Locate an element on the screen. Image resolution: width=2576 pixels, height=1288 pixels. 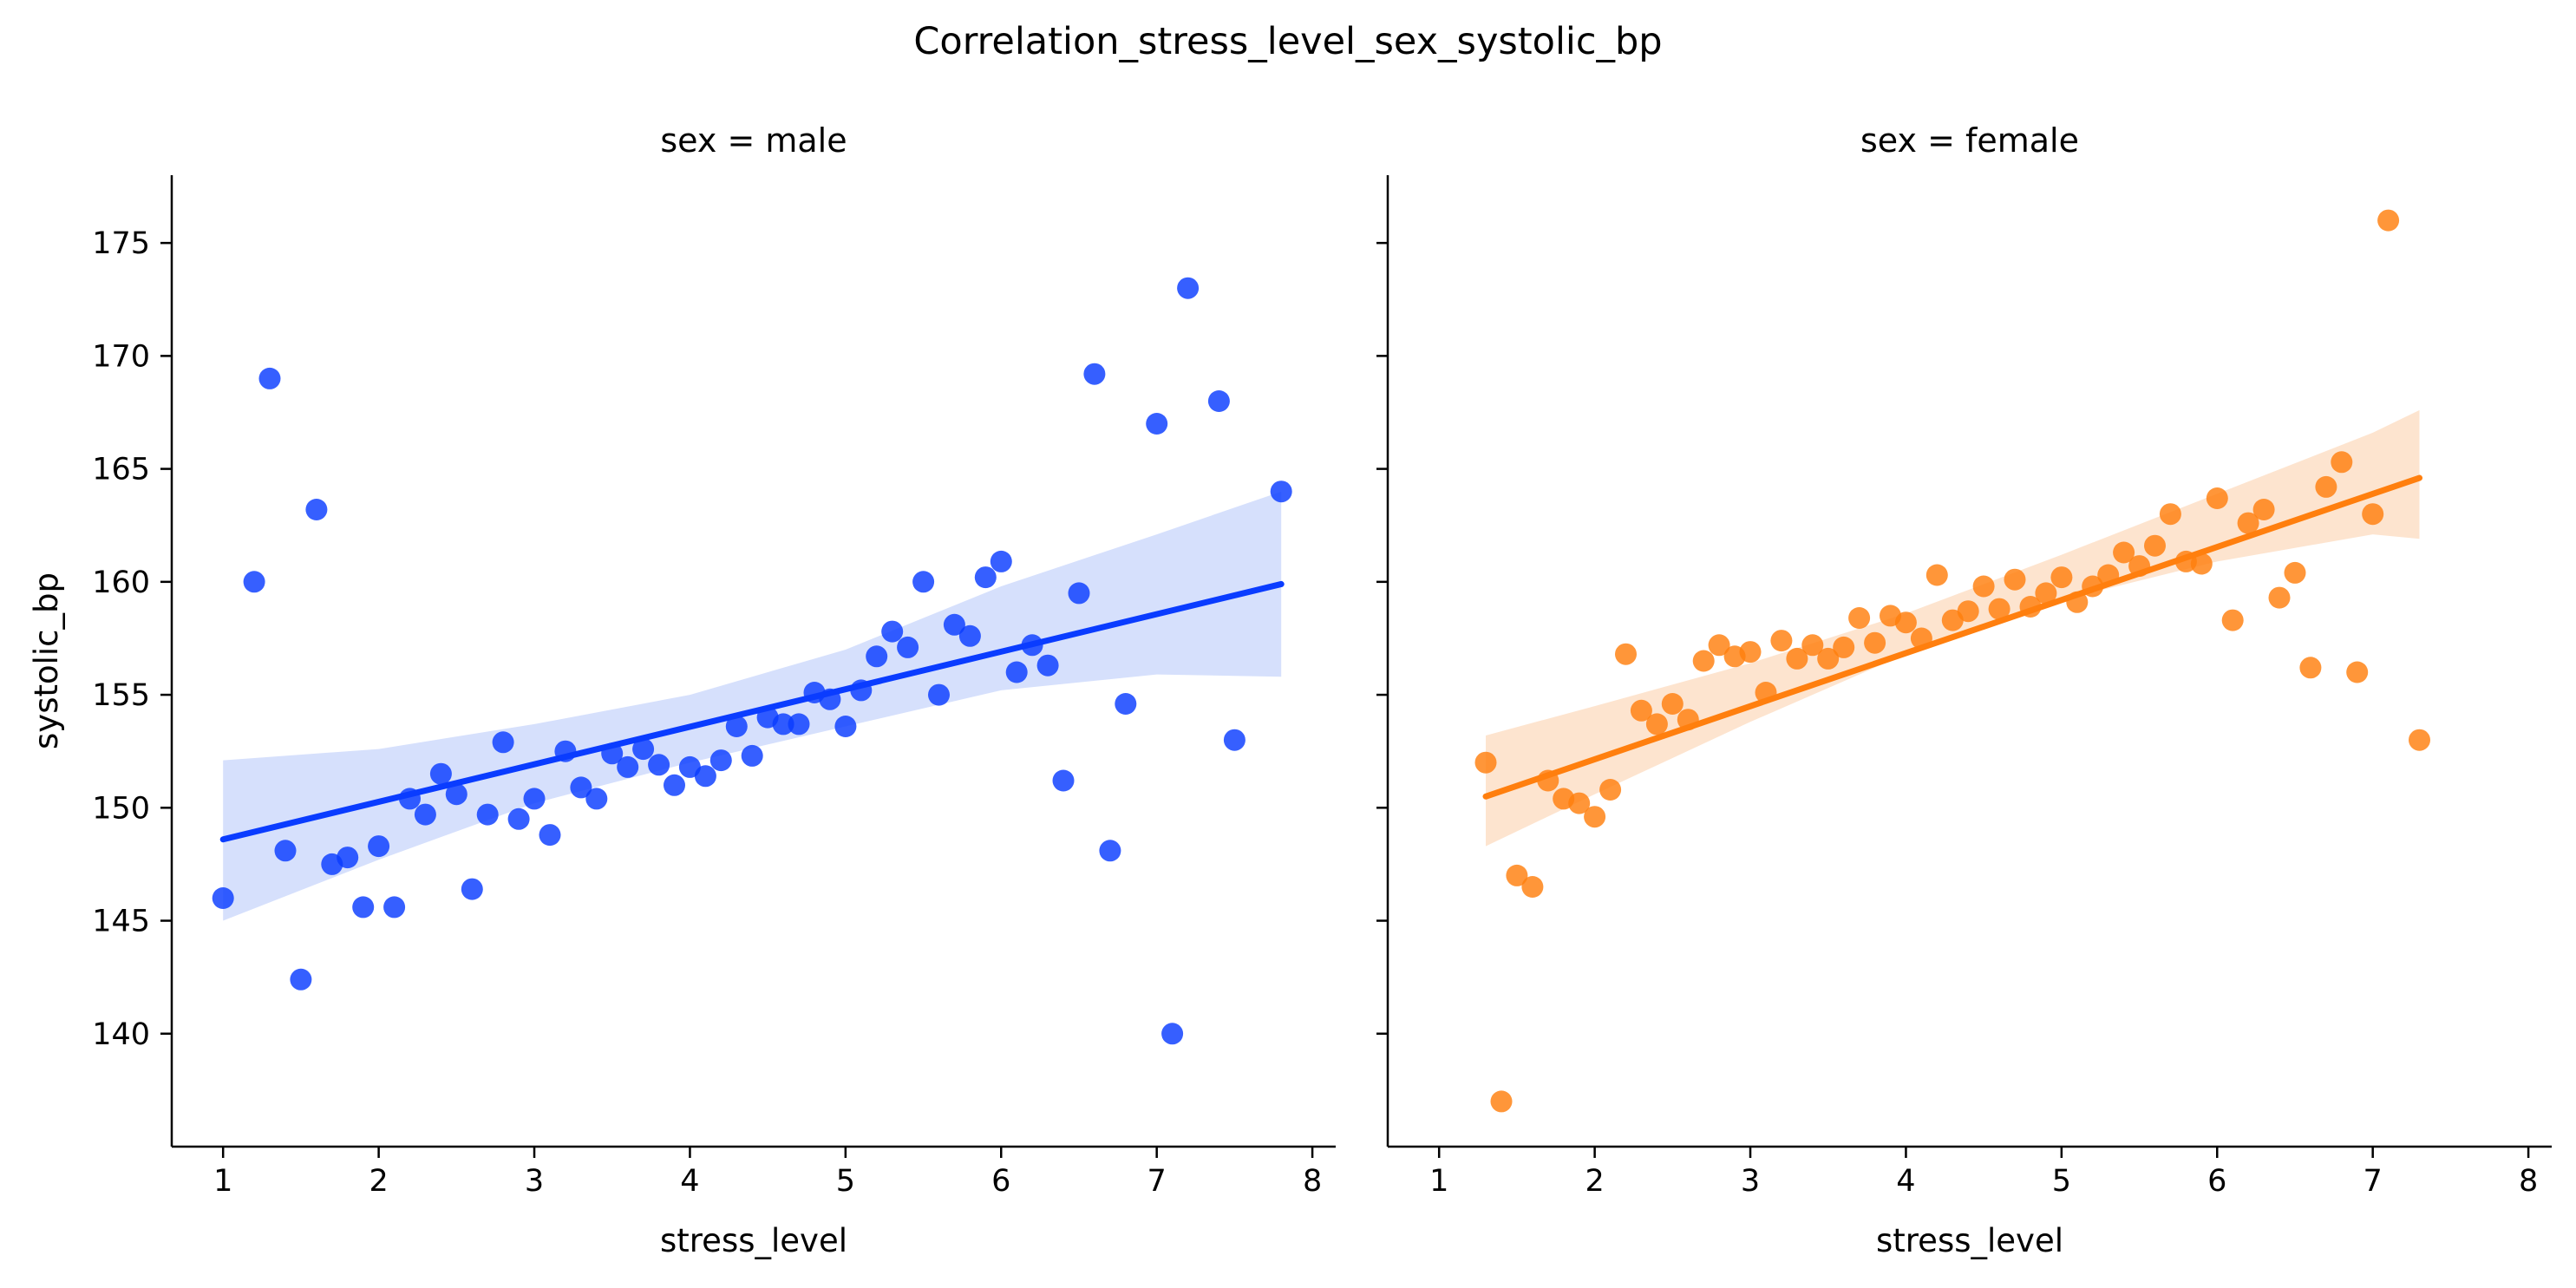
panel-title: sex = female is located at coordinates (1969, 140).